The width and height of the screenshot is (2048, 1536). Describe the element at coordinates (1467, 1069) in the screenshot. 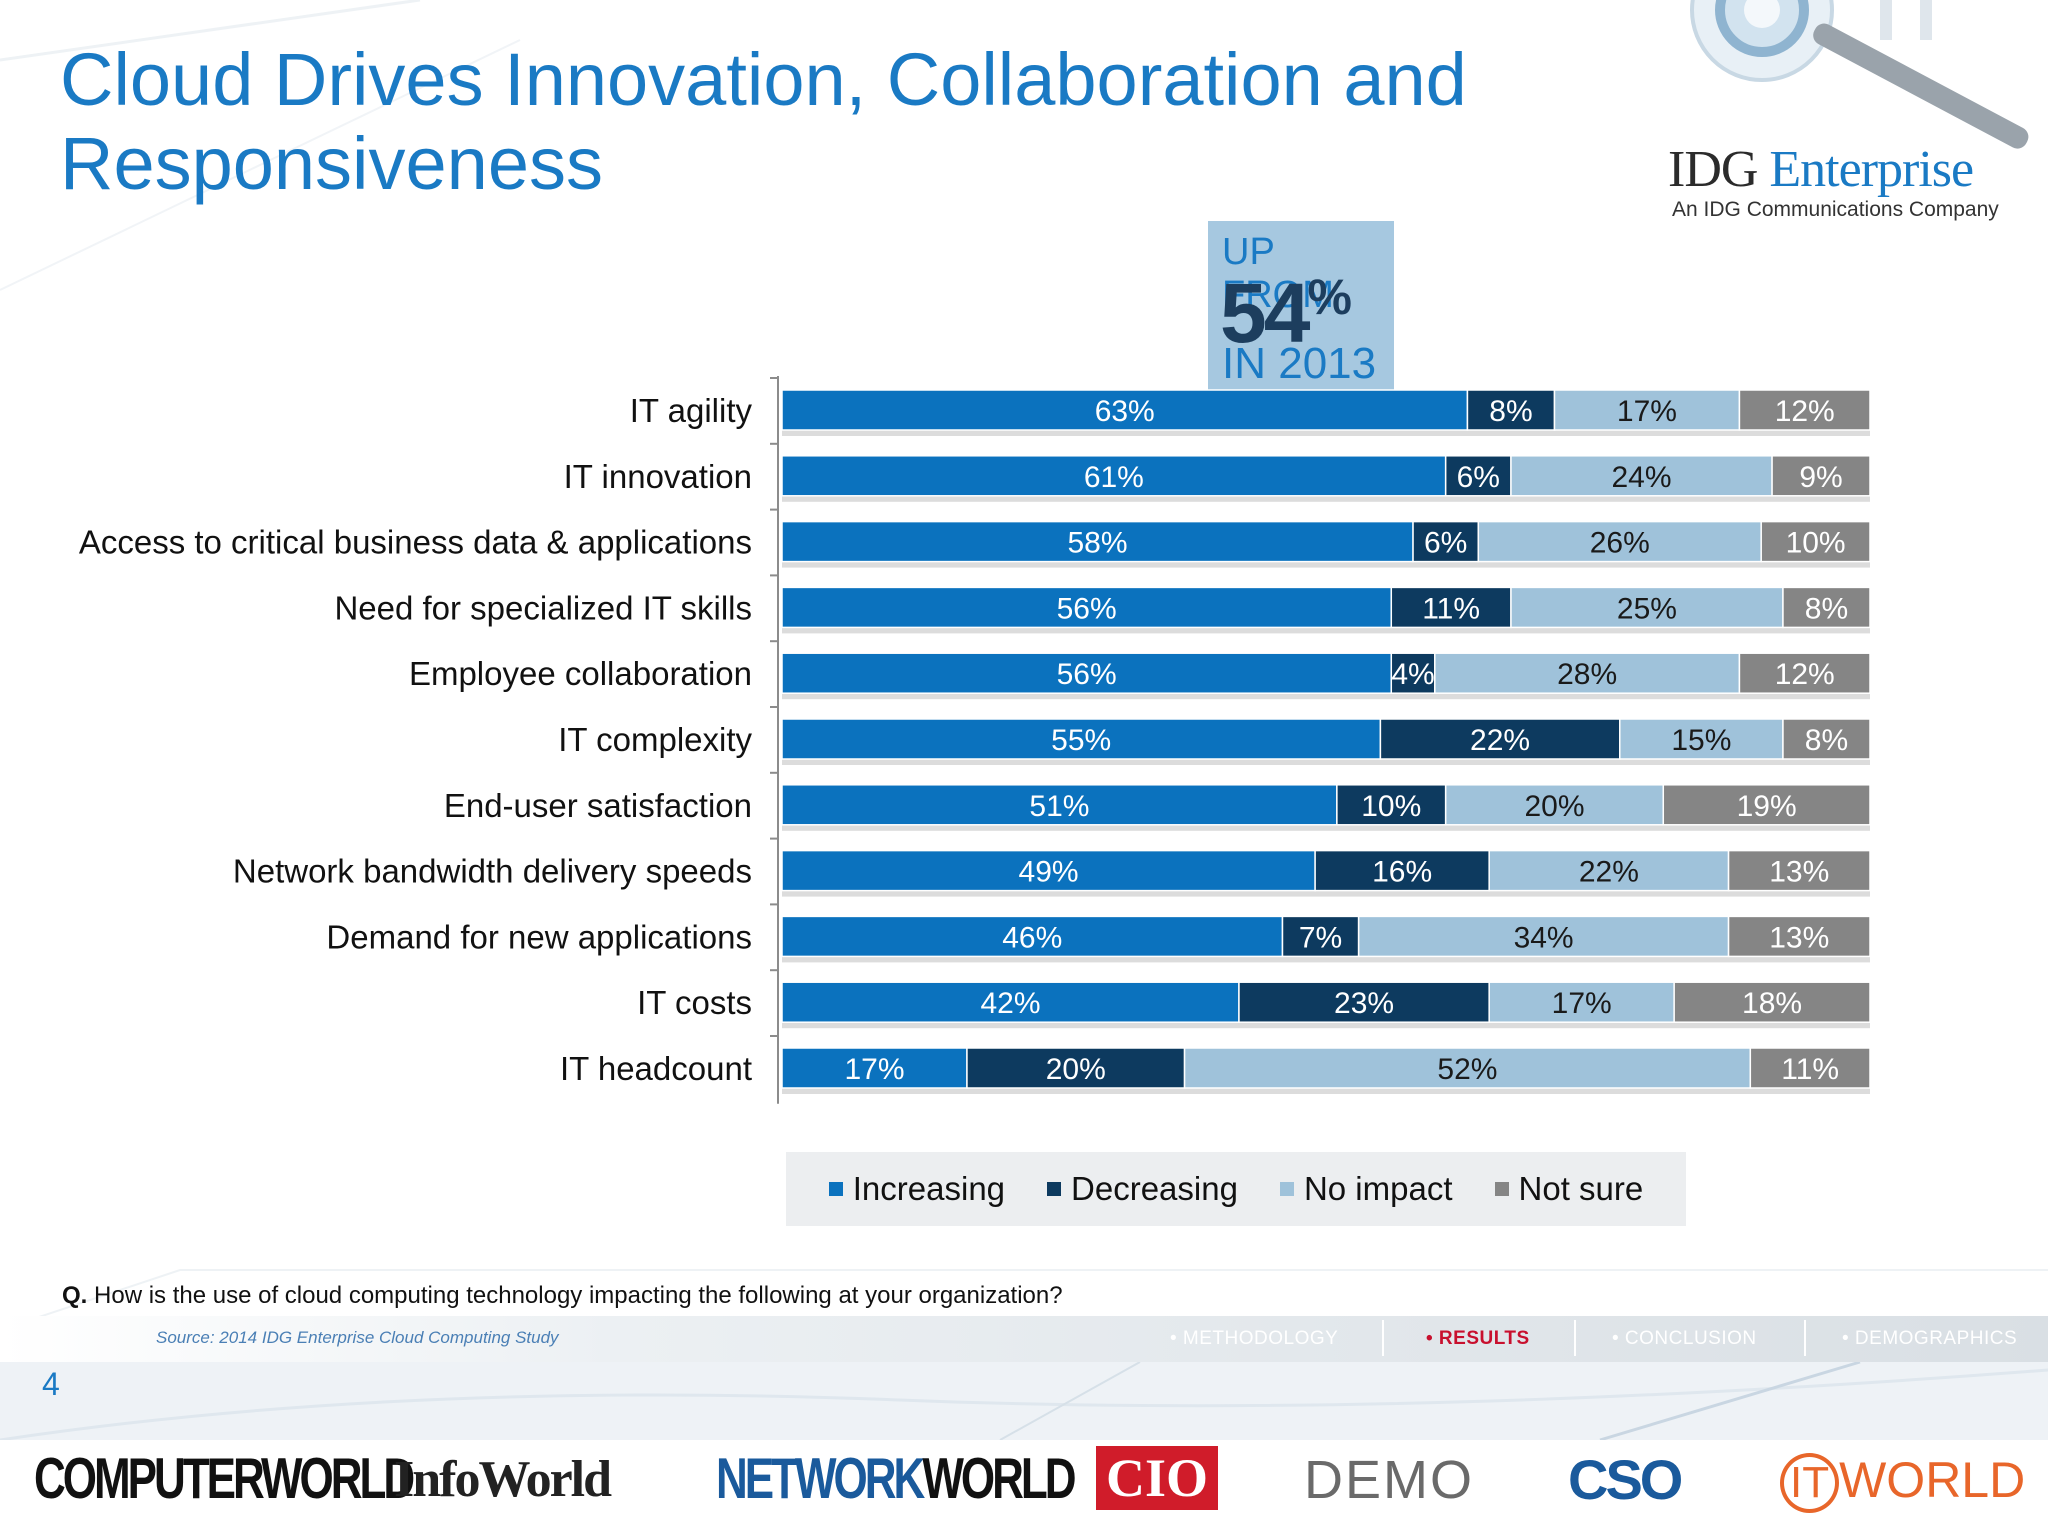

I see `data-label-no-impact: 52%` at that location.